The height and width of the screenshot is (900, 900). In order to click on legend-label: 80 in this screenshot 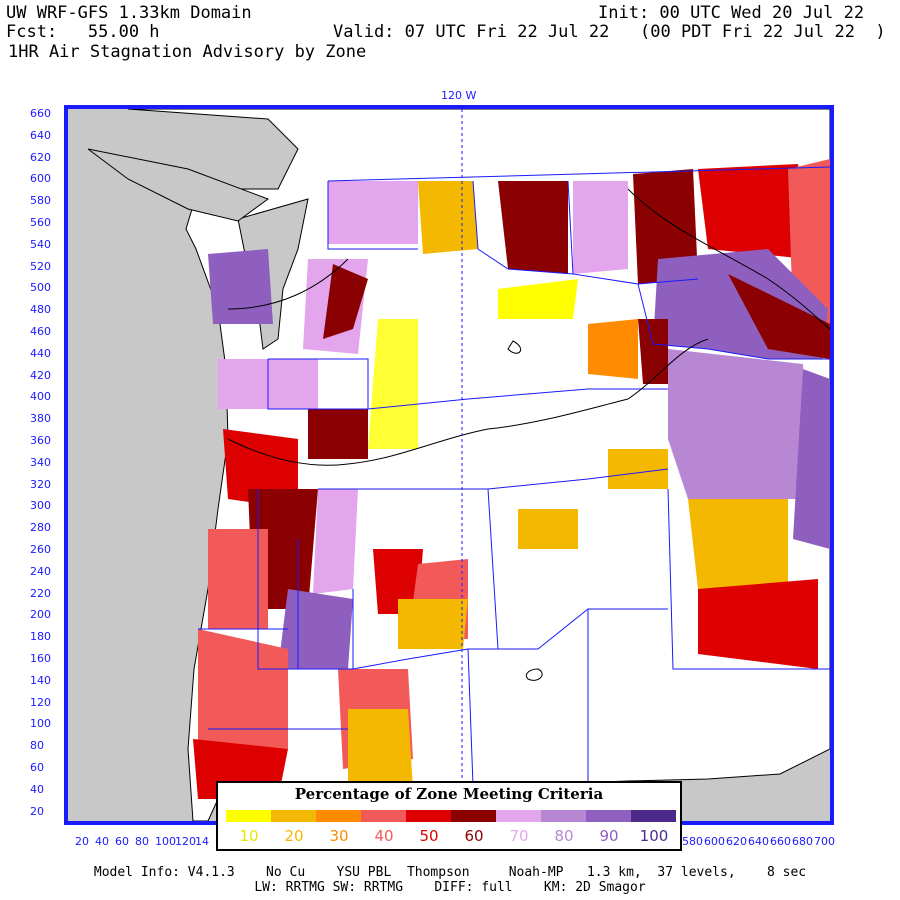, I will do `click(564, 836)`.